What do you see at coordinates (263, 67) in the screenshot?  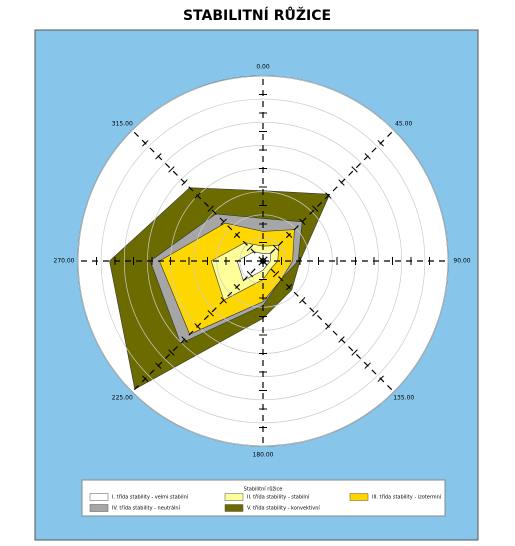 I see `angle-label: 0.00` at bounding box center [263, 67].